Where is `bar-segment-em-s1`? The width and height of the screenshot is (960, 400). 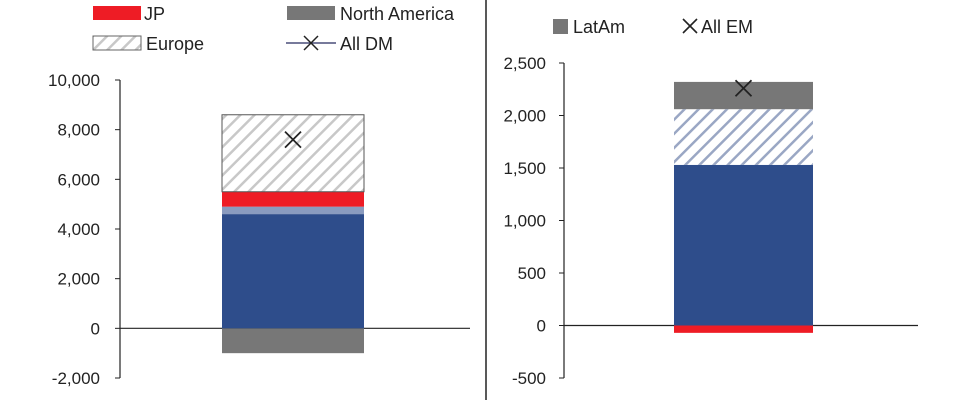 bar-segment-em-s1 is located at coordinates (743, 245).